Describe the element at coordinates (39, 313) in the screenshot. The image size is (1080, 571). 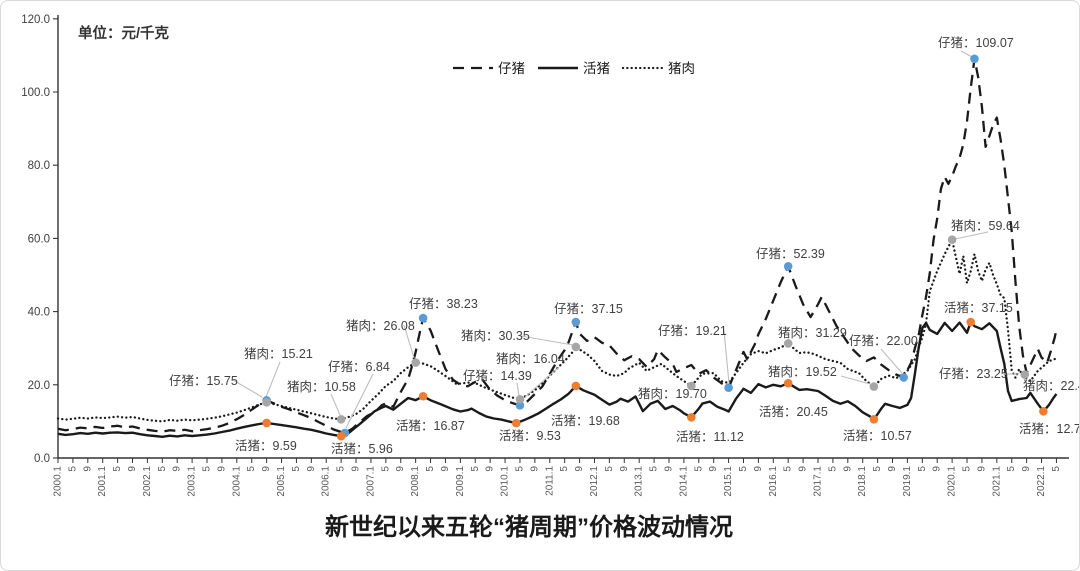
I see `y-tick-label: 40.0` at that location.